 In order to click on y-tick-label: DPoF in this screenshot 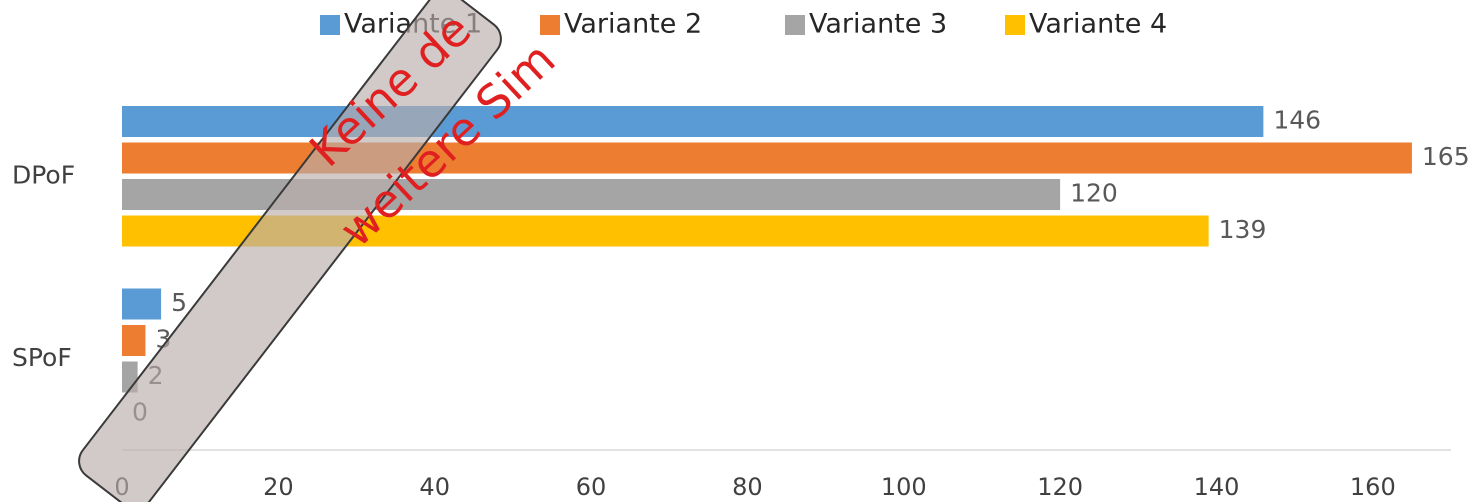, I will do `click(43, 174)`.